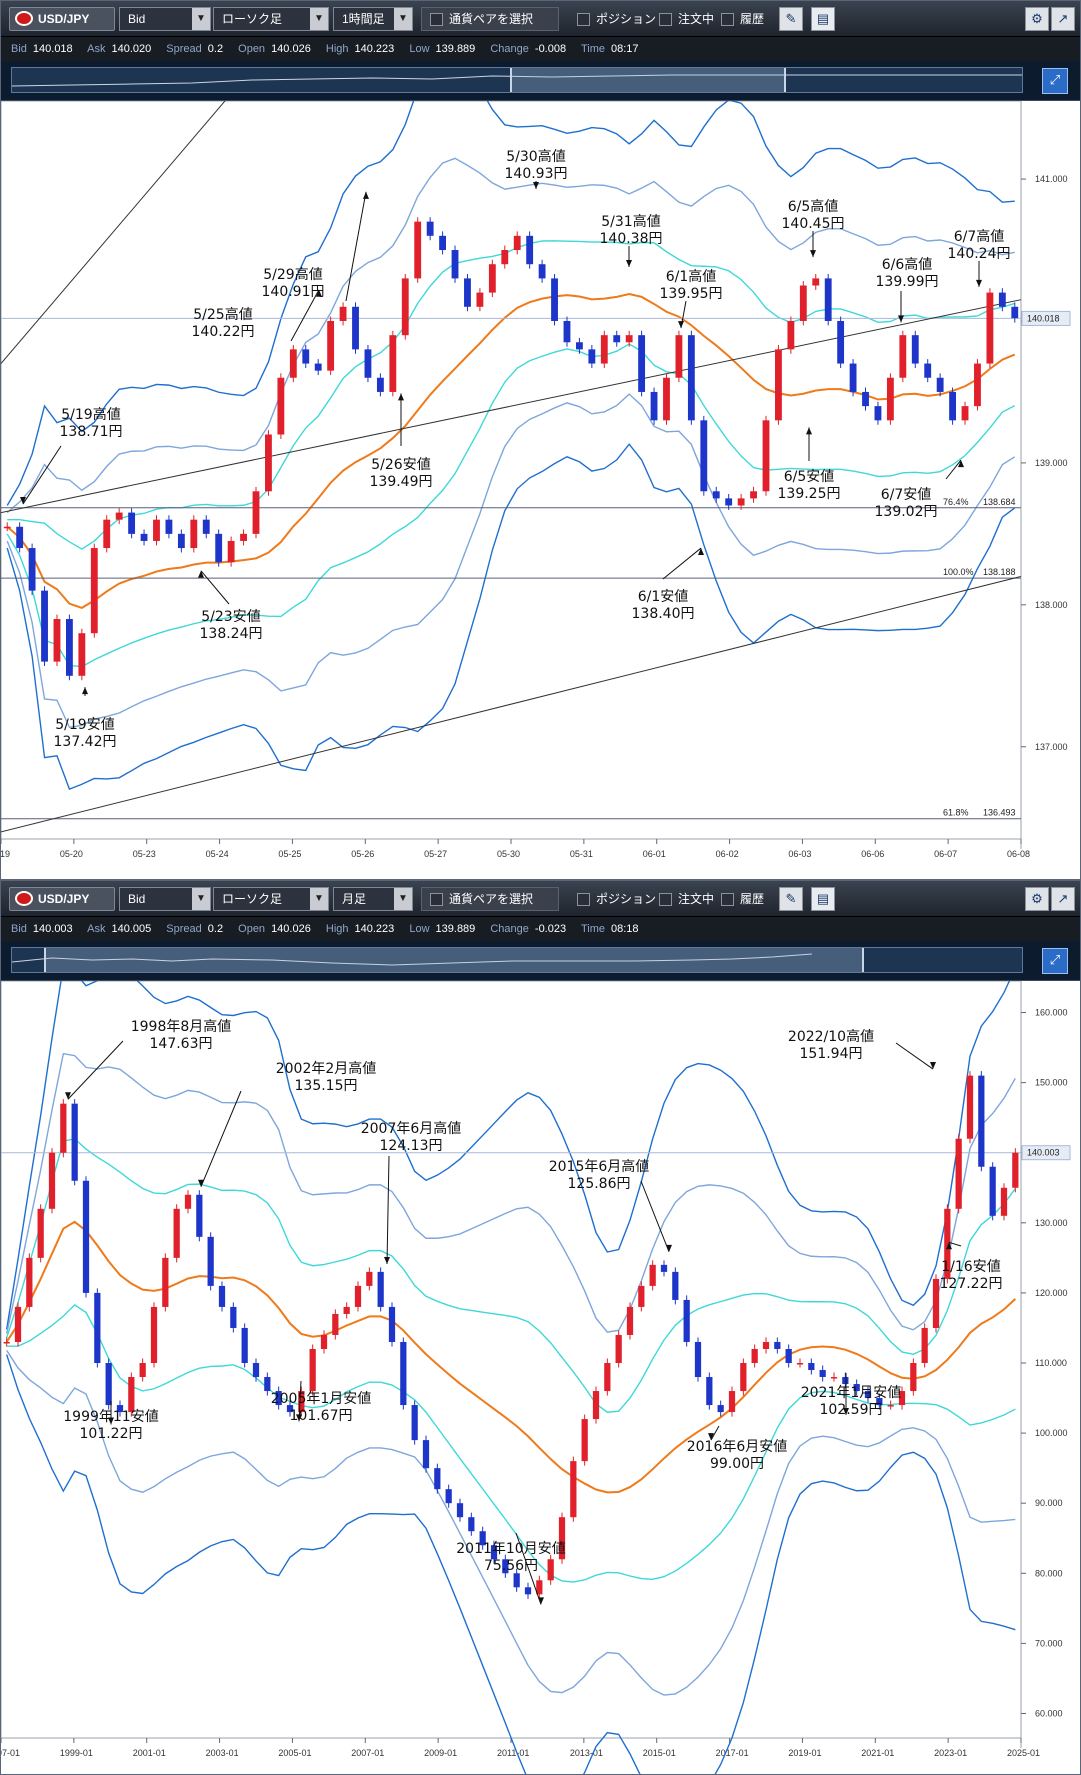  Describe the element at coordinates (131, 49) in the screenshot. I see `ask-value: 140.020` at that location.